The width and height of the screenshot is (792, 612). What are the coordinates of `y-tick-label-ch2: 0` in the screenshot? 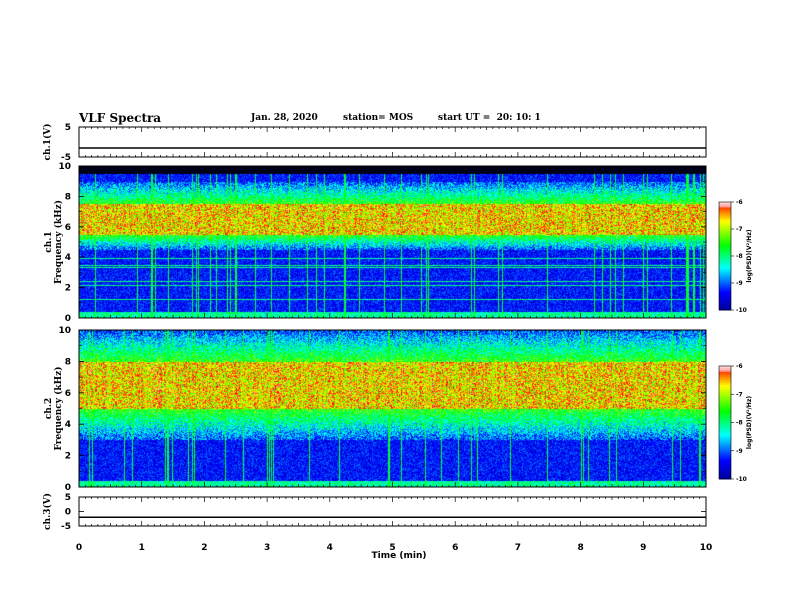 It's located at (68, 488).